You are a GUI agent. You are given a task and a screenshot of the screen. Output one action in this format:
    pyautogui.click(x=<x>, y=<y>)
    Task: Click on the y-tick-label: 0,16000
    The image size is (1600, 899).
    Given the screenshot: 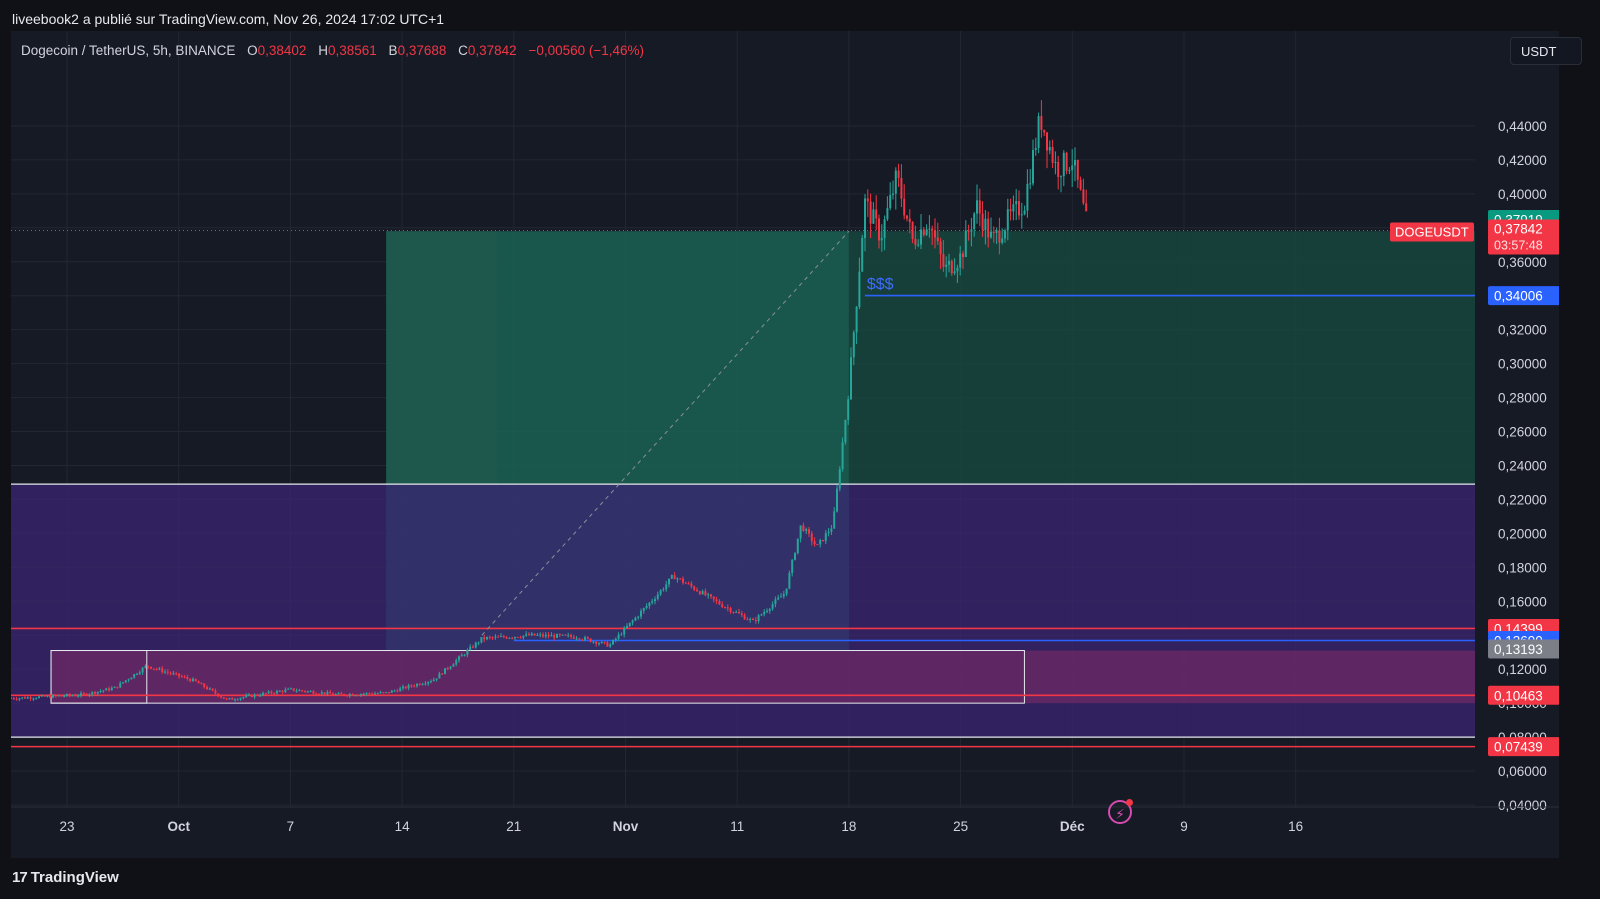 What is the action you would take?
    pyautogui.click(x=1522, y=601)
    